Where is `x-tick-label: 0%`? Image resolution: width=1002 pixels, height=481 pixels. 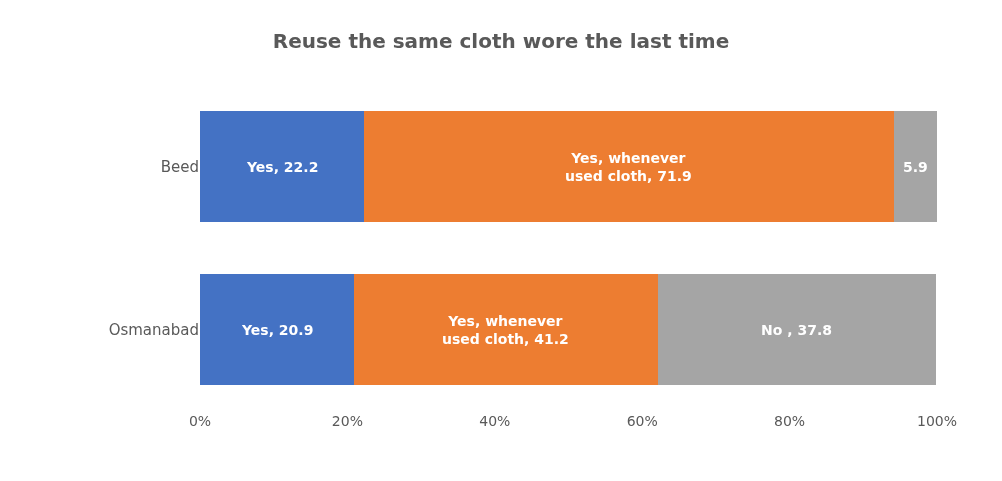 x-tick-label: 0% is located at coordinates (200, 421).